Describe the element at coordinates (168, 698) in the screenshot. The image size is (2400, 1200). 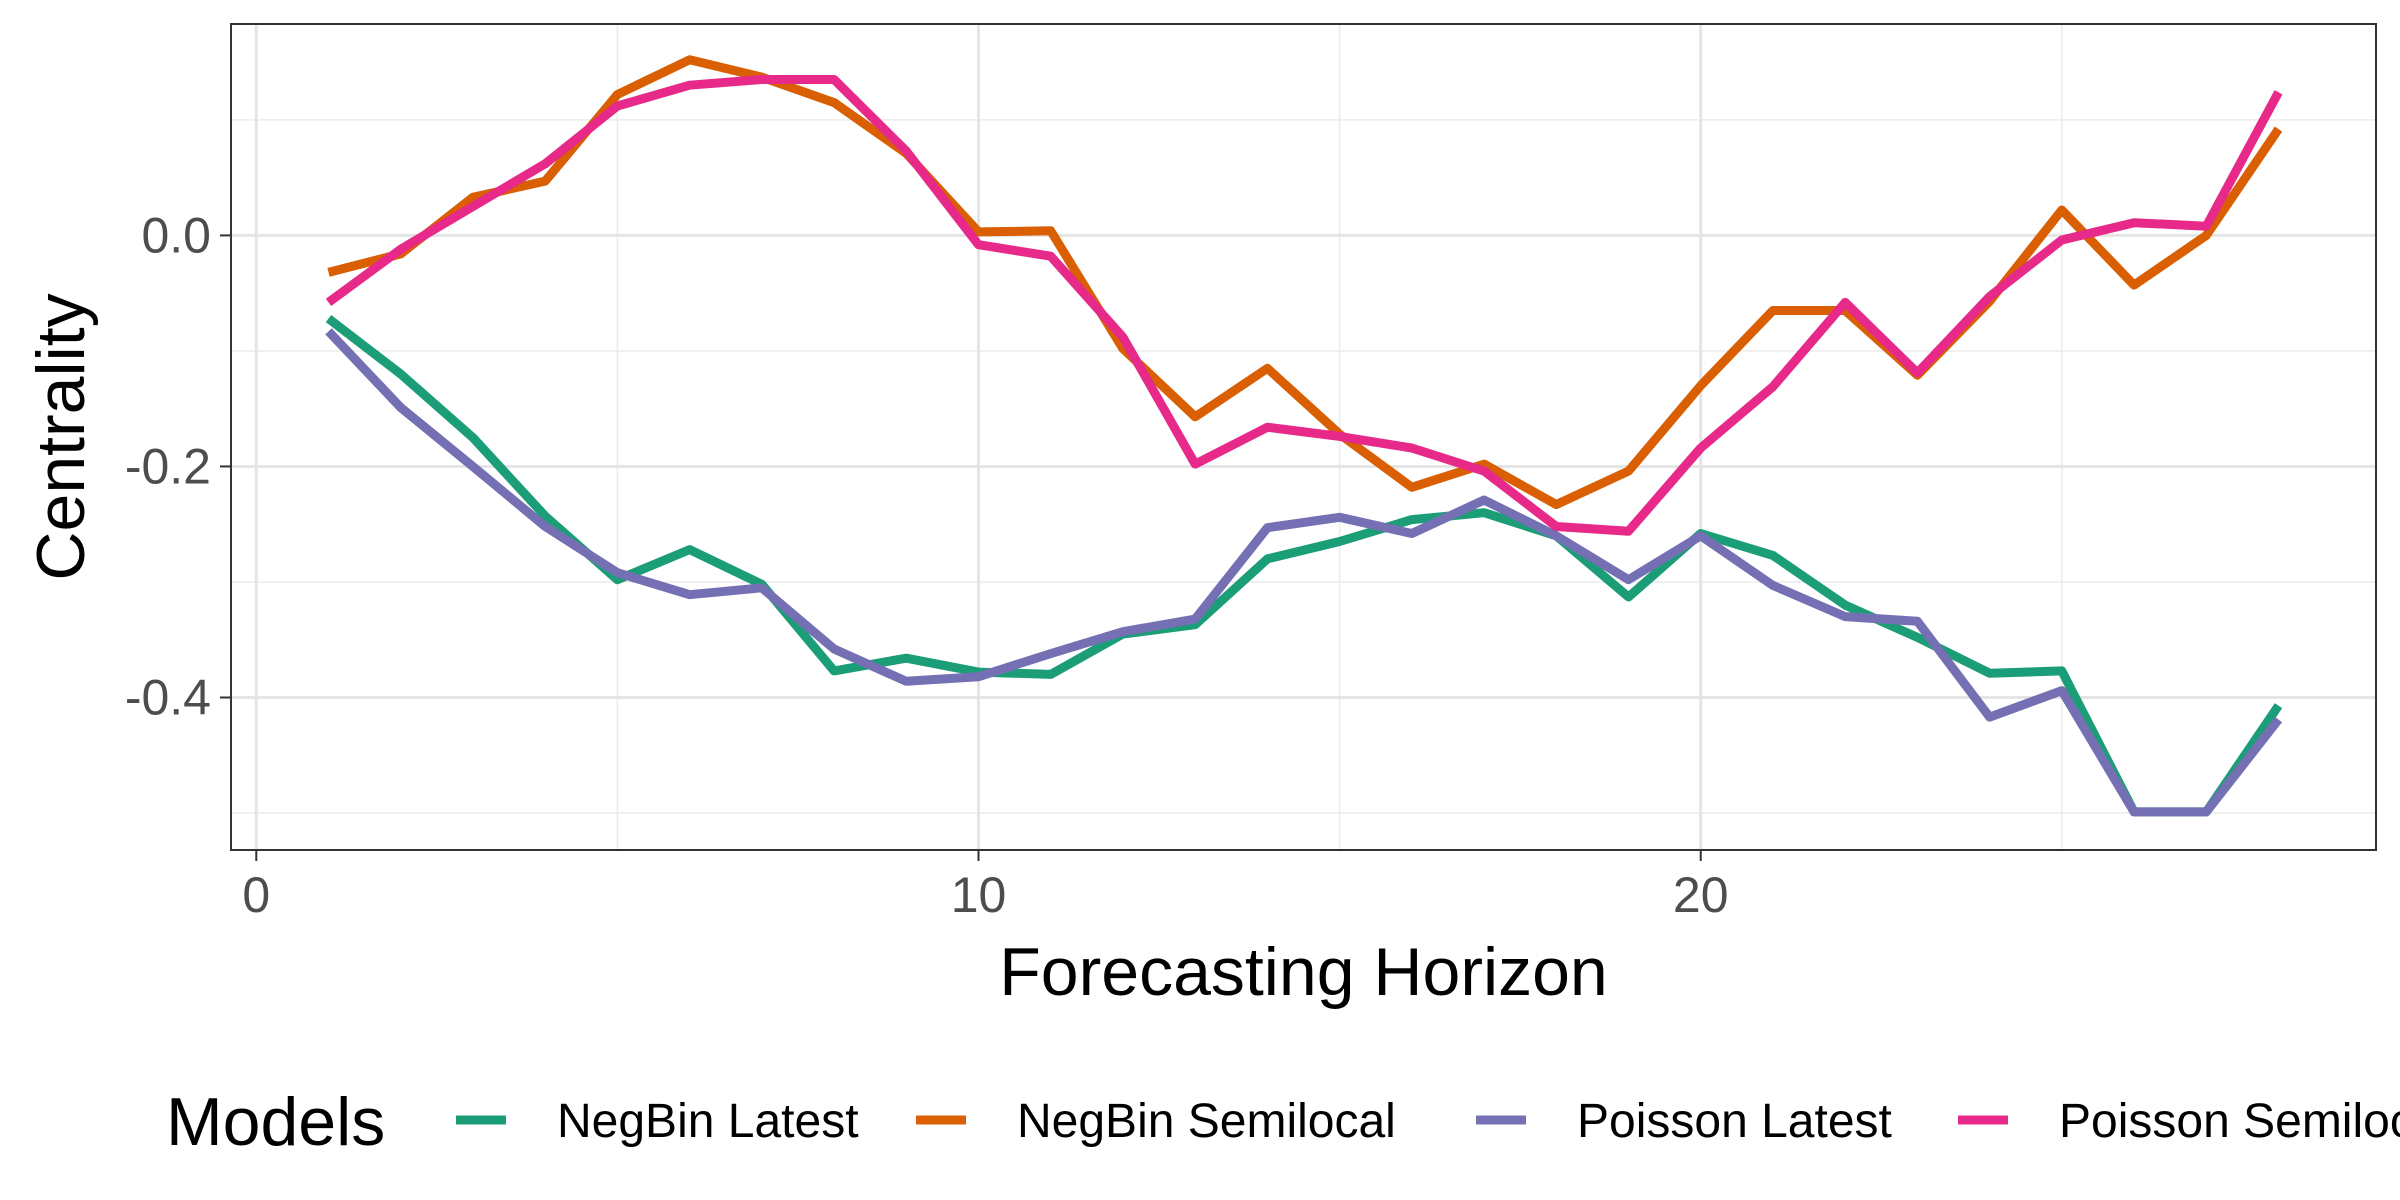
I see `y-tick-label: -0.4` at that location.